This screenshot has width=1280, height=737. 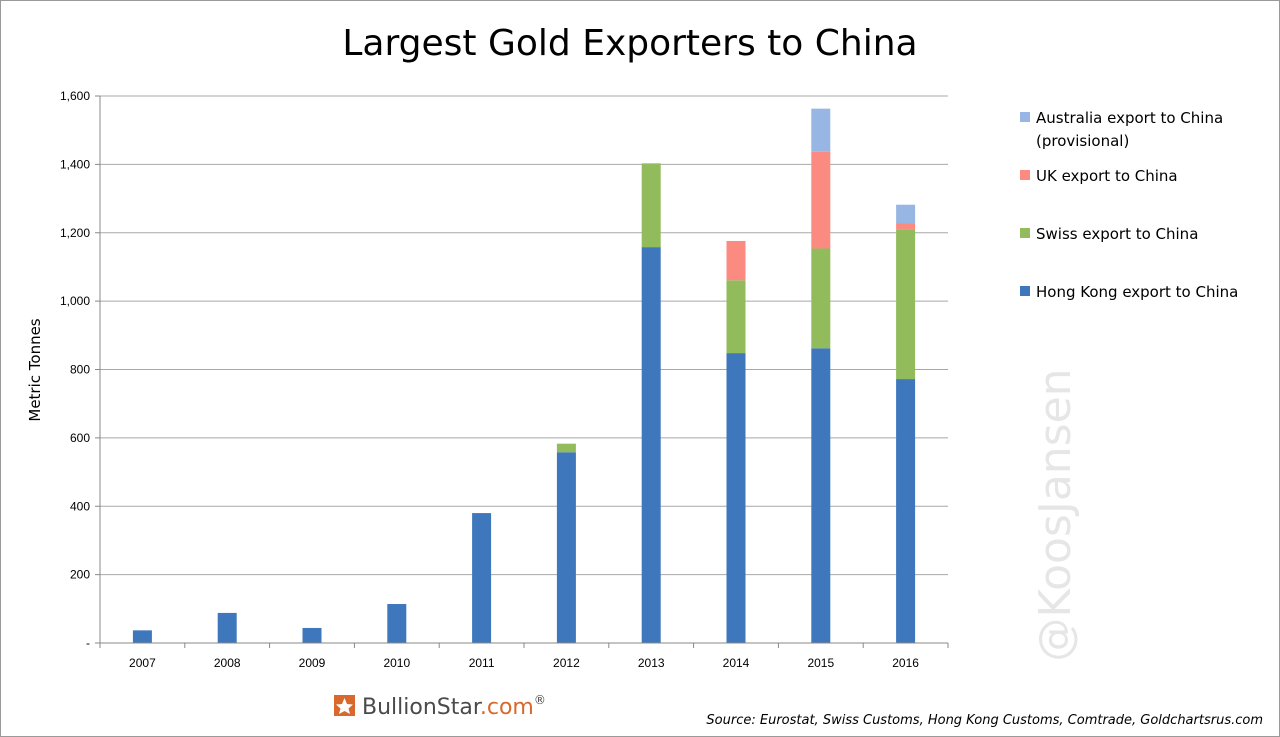 What do you see at coordinates (524, 656) in the screenshot?
I see `x-axis-ticks: 2007 2008 2009 2010 2011 2012 2013 2014 2015 2016` at bounding box center [524, 656].